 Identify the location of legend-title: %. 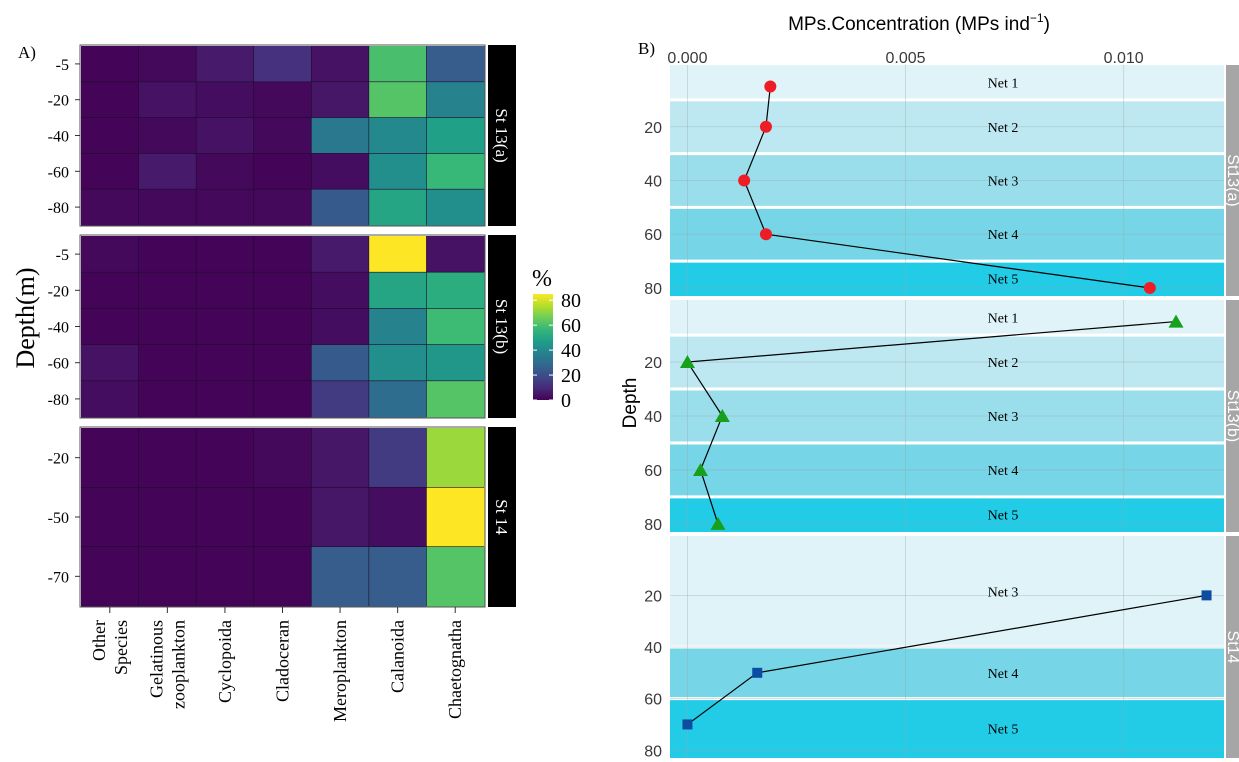
(542, 279).